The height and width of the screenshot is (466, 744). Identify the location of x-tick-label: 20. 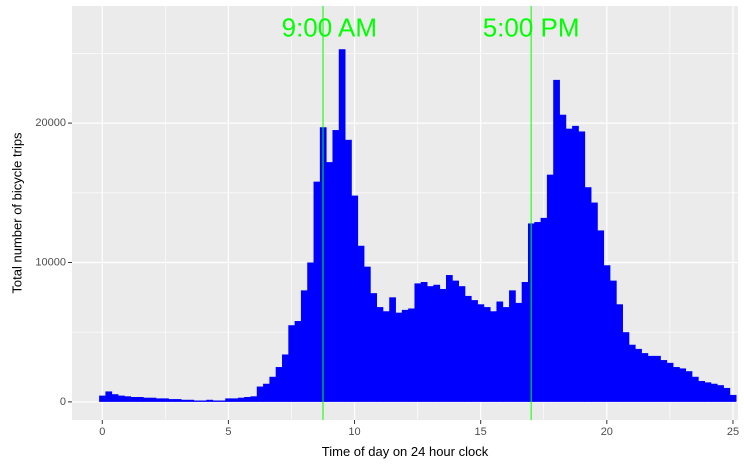
(607, 432).